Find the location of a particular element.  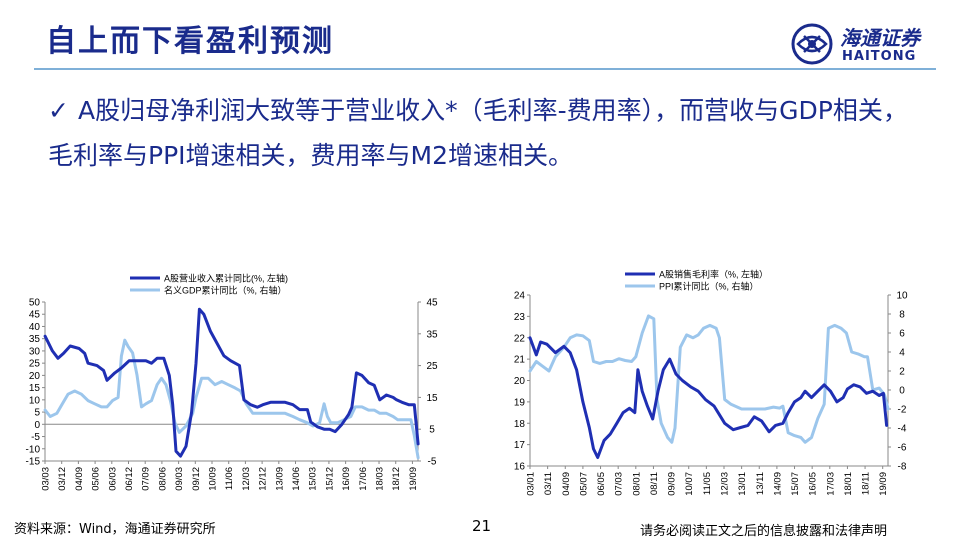

x-tick-label-7: 08/06 is located at coordinates (162, 479).